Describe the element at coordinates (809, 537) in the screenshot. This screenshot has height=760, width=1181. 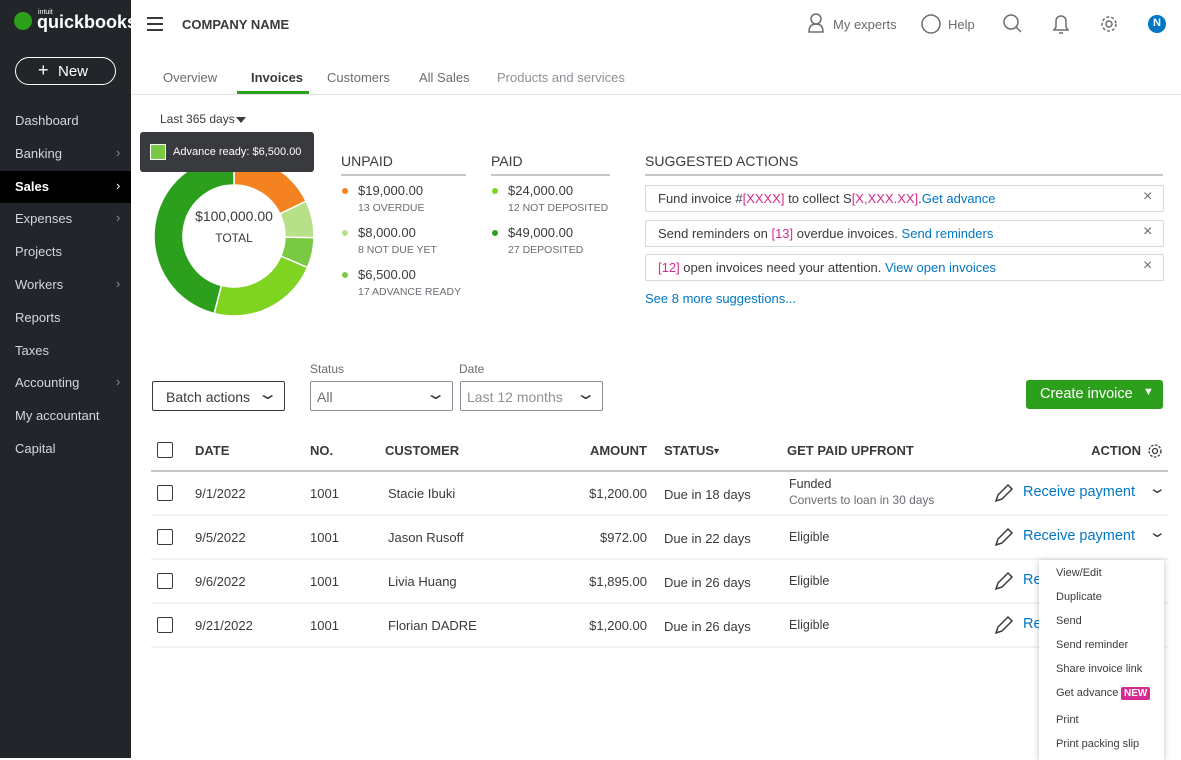
I see `cell-upfront: Eligible` at that location.